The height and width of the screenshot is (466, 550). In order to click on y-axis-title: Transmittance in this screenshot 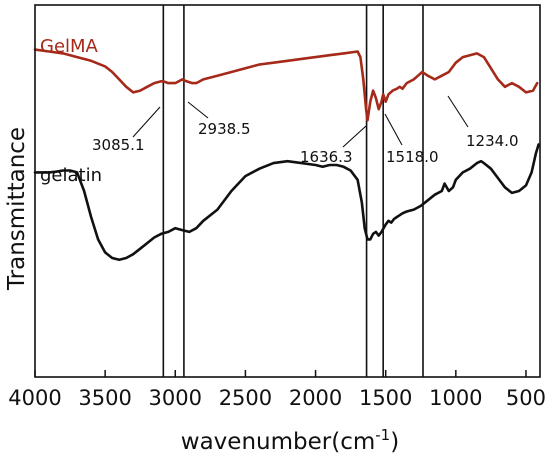, I will do `click(17, 209)`.